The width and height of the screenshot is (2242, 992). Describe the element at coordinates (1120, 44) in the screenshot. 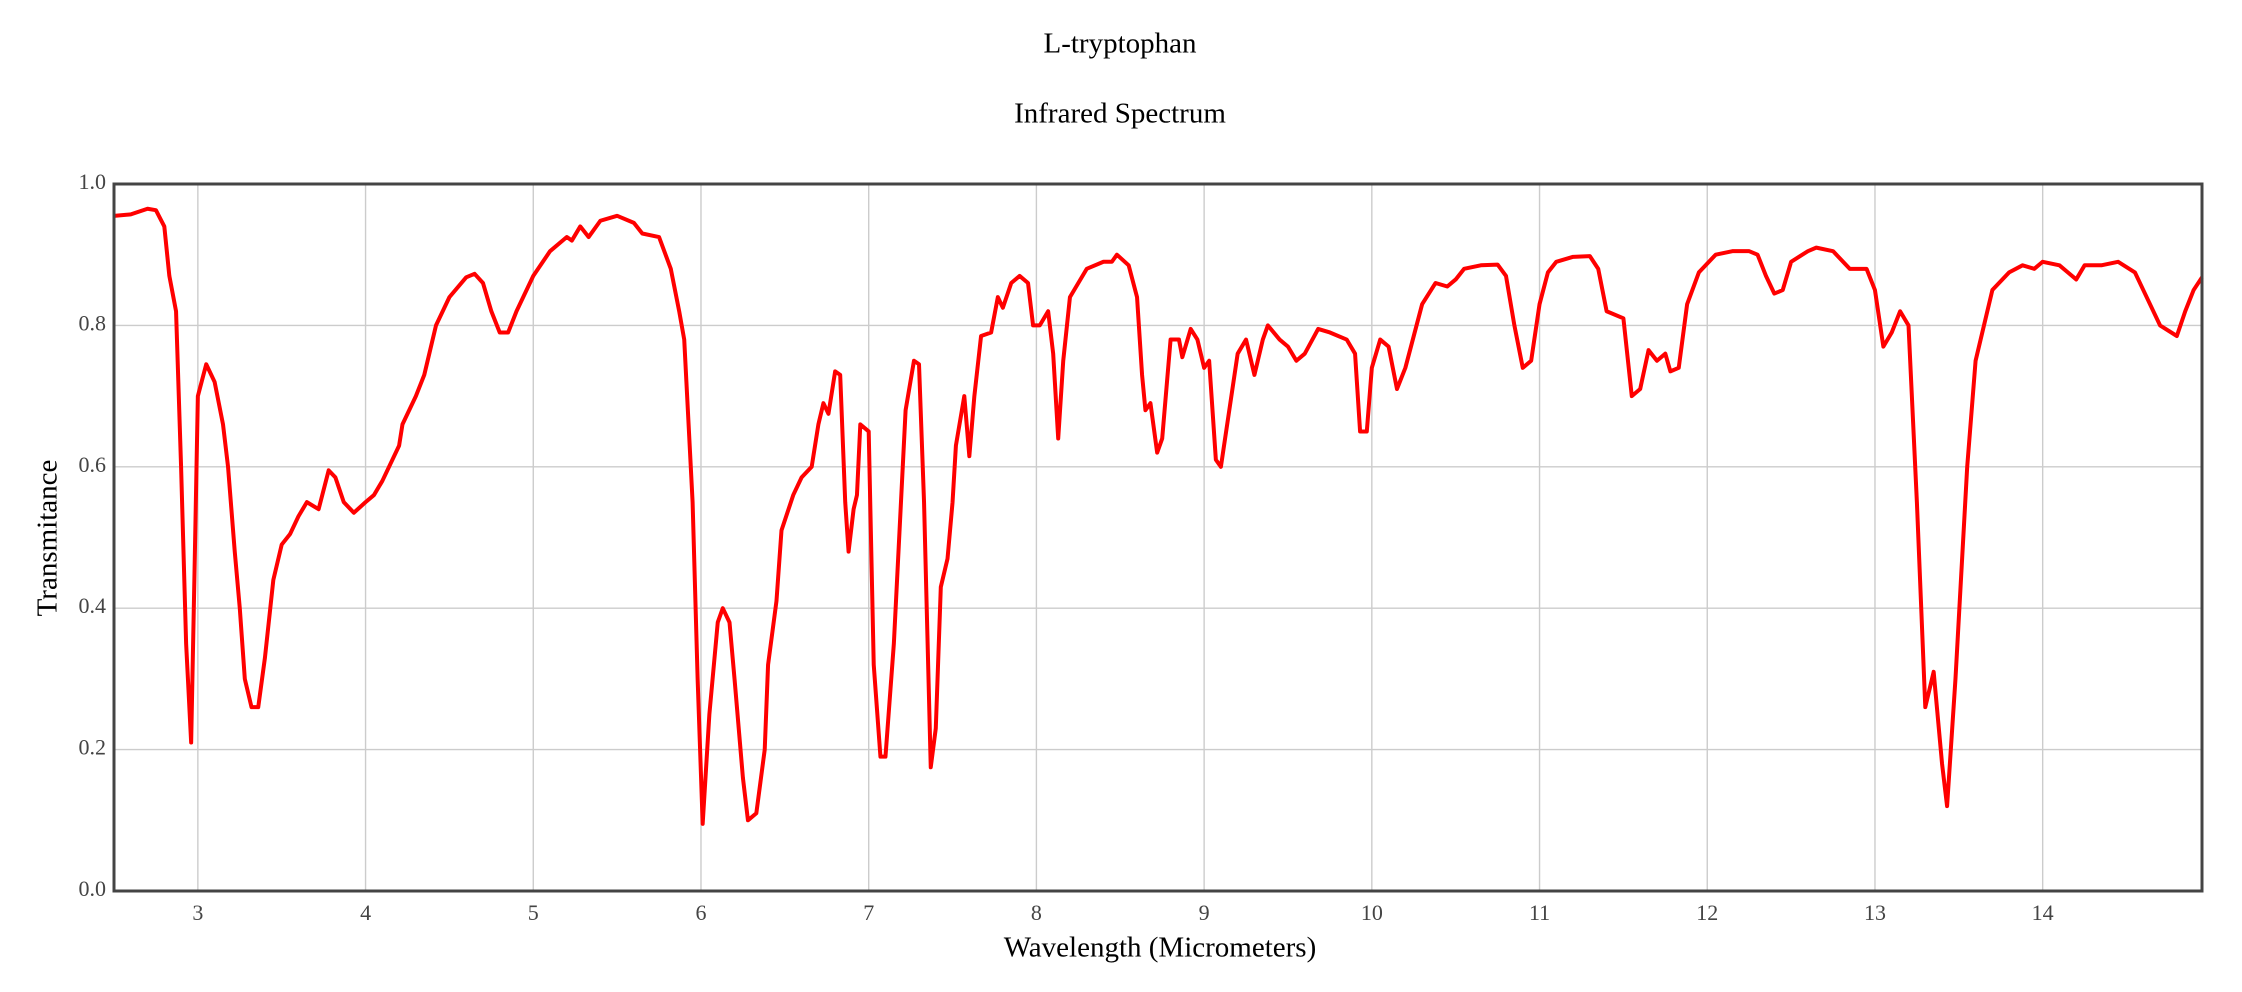

I see `chart-title: L-tryptophan` at that location.